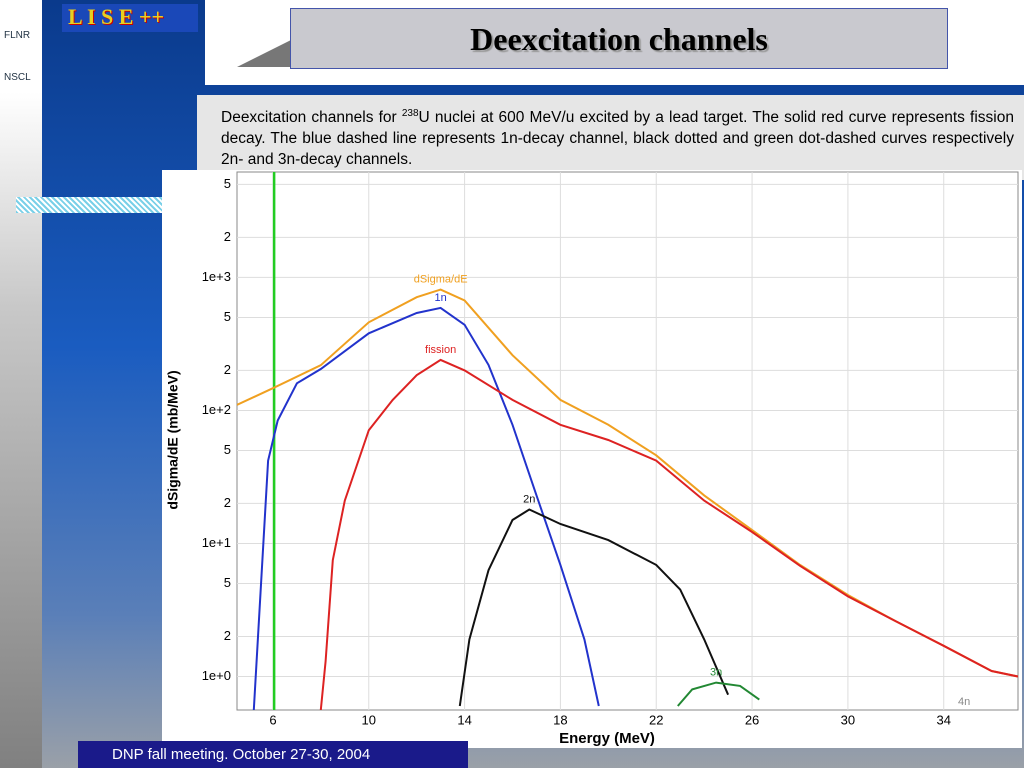  Describe the element at coordinates (752, 719) in the screenshot. I see `x-tick-label: 26` at that location.